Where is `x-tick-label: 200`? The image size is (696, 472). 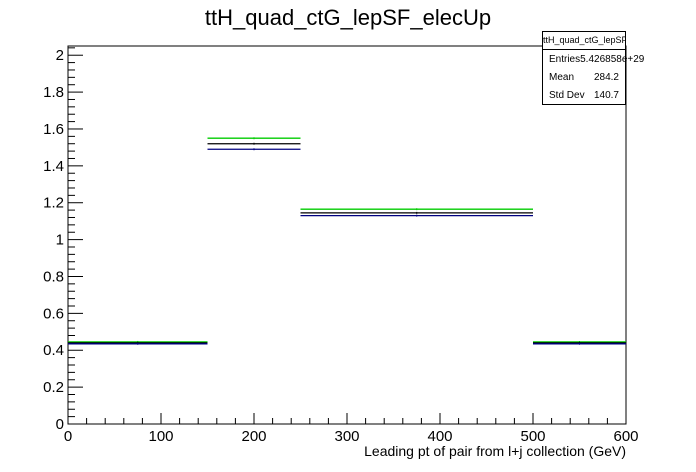 x-tick-label: 200 is located at coordinates (253, 436).